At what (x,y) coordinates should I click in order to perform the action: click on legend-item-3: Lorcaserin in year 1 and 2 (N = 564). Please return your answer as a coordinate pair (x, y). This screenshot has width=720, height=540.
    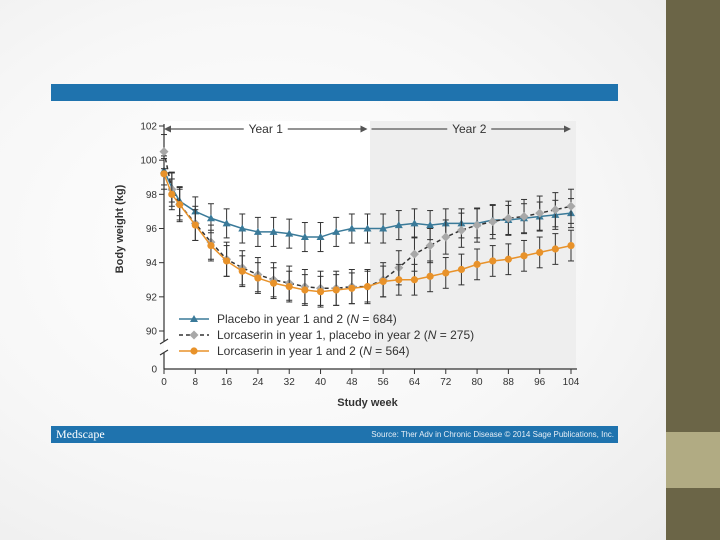
    Looking at the image, I should click on (294, 351).